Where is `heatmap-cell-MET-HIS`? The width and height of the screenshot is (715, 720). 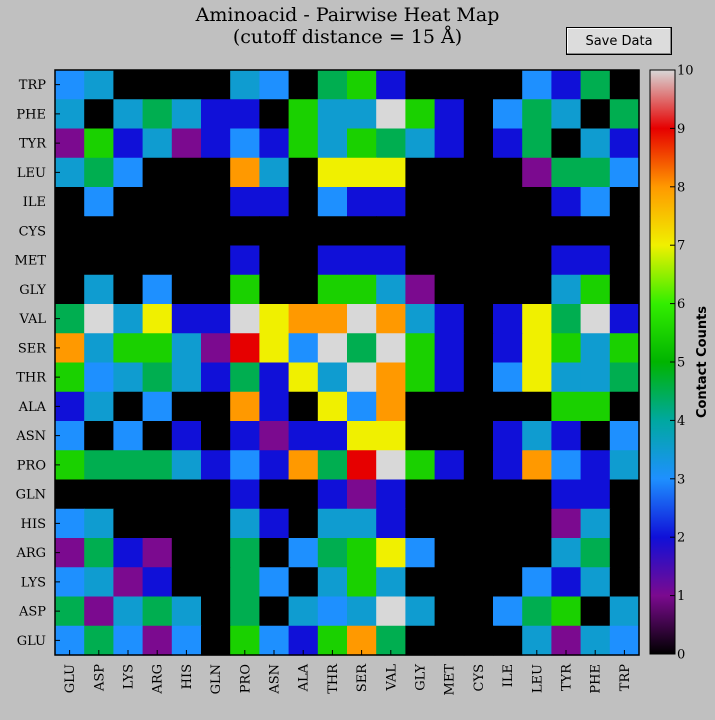 heatmap-cell-MET-HIS is located at coordinates (186, 260).